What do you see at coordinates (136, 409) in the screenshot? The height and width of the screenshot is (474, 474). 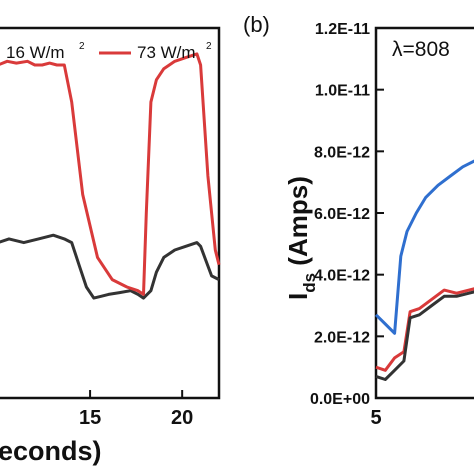 I see `panel-a-x-ticks: 15 20` at bounding box center [136, 409].